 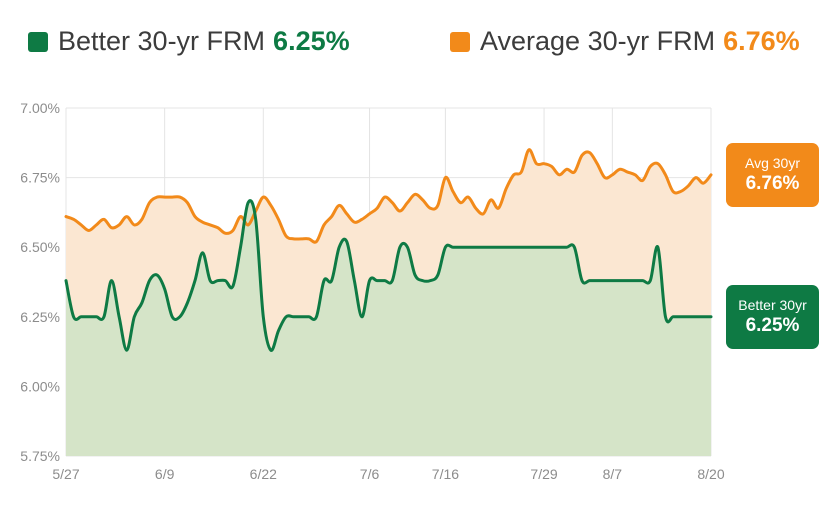 I want to click on legend-item-better: Better 30-yr FRM 6.25%, so click(x=189, y=41).